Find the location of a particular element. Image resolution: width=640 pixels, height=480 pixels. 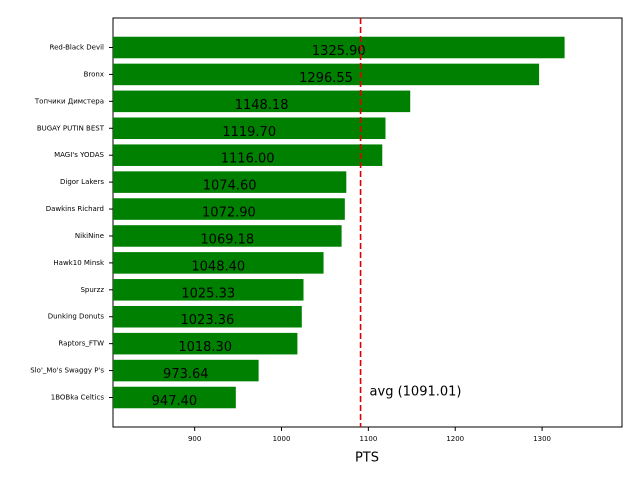

y-tick-label: Red-Black Devil is located at coordinates (77, 48).